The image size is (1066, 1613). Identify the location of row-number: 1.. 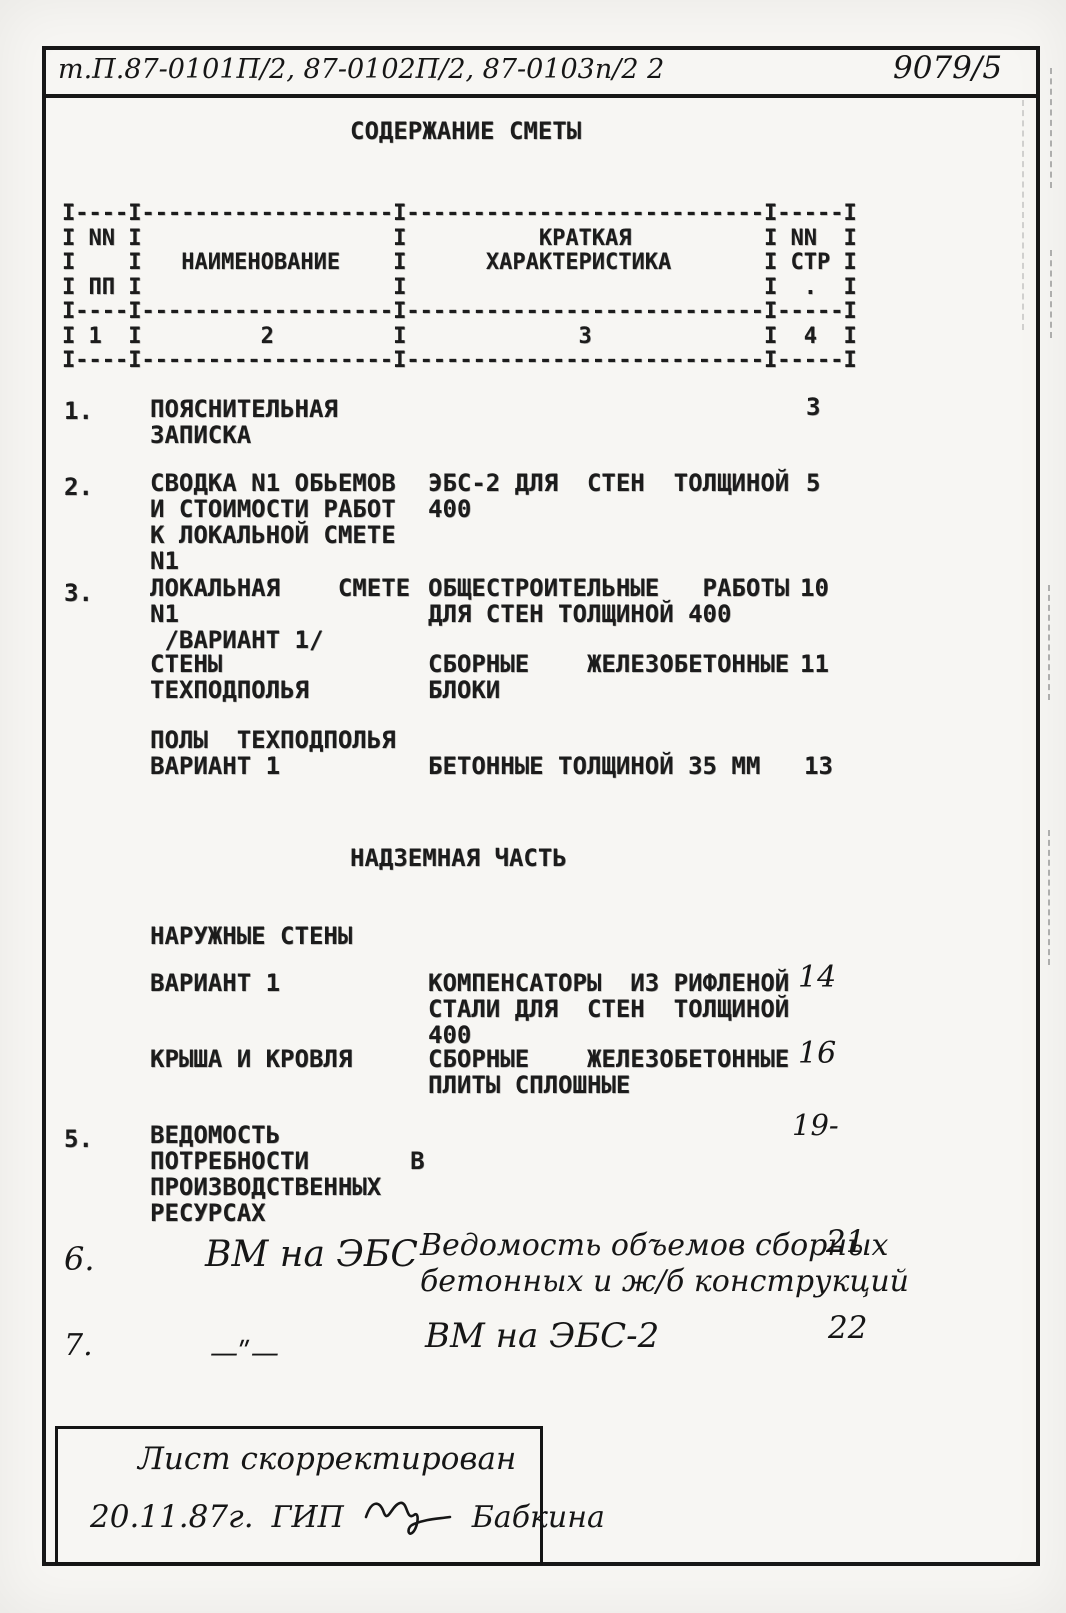
(78, 411).